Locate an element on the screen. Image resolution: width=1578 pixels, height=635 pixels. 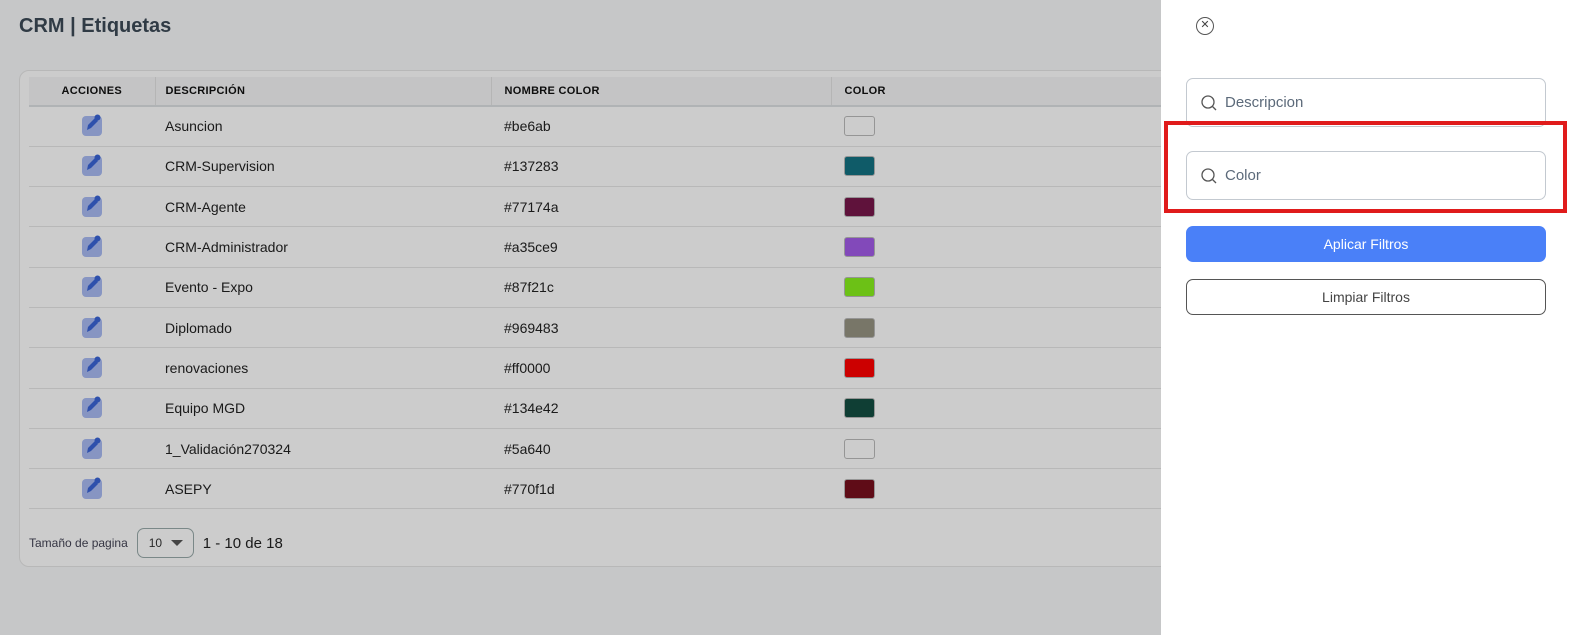
pagination: Tamaño de pagina 10 1 - 10 de 18 is located at coordinates (156, 543).